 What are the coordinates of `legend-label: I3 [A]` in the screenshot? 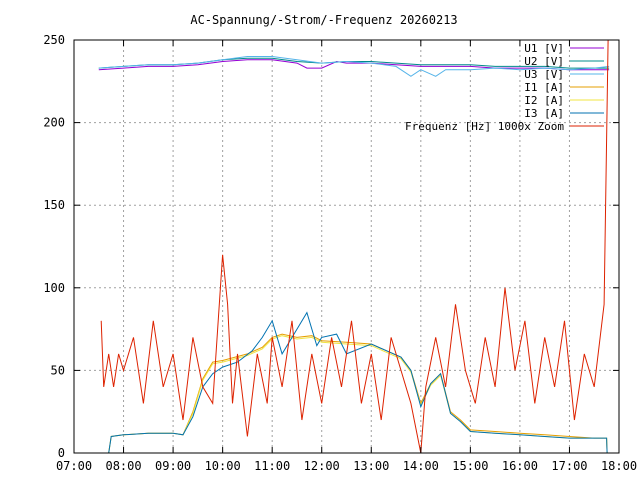 It's located at (544, 113).